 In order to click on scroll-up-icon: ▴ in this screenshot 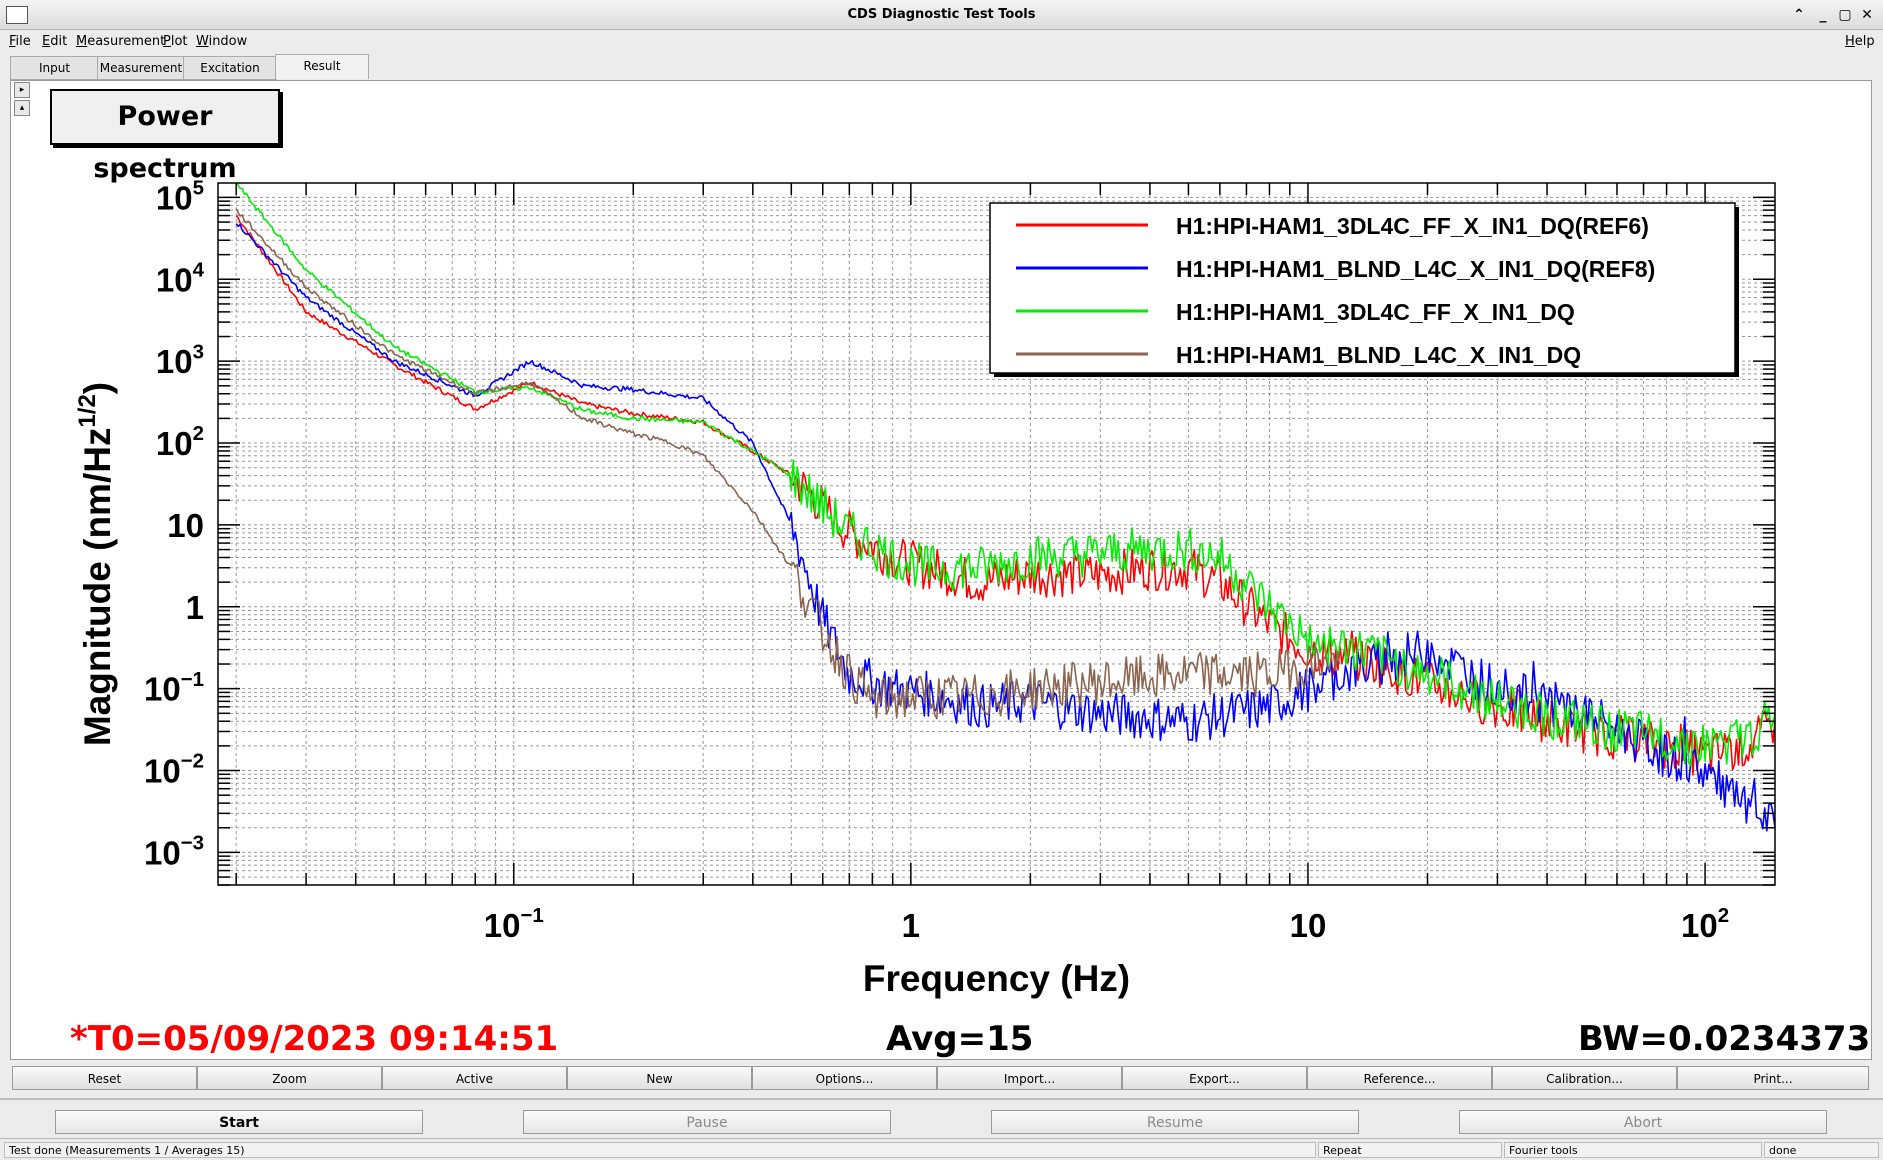, I will do `click(22, 108)`.